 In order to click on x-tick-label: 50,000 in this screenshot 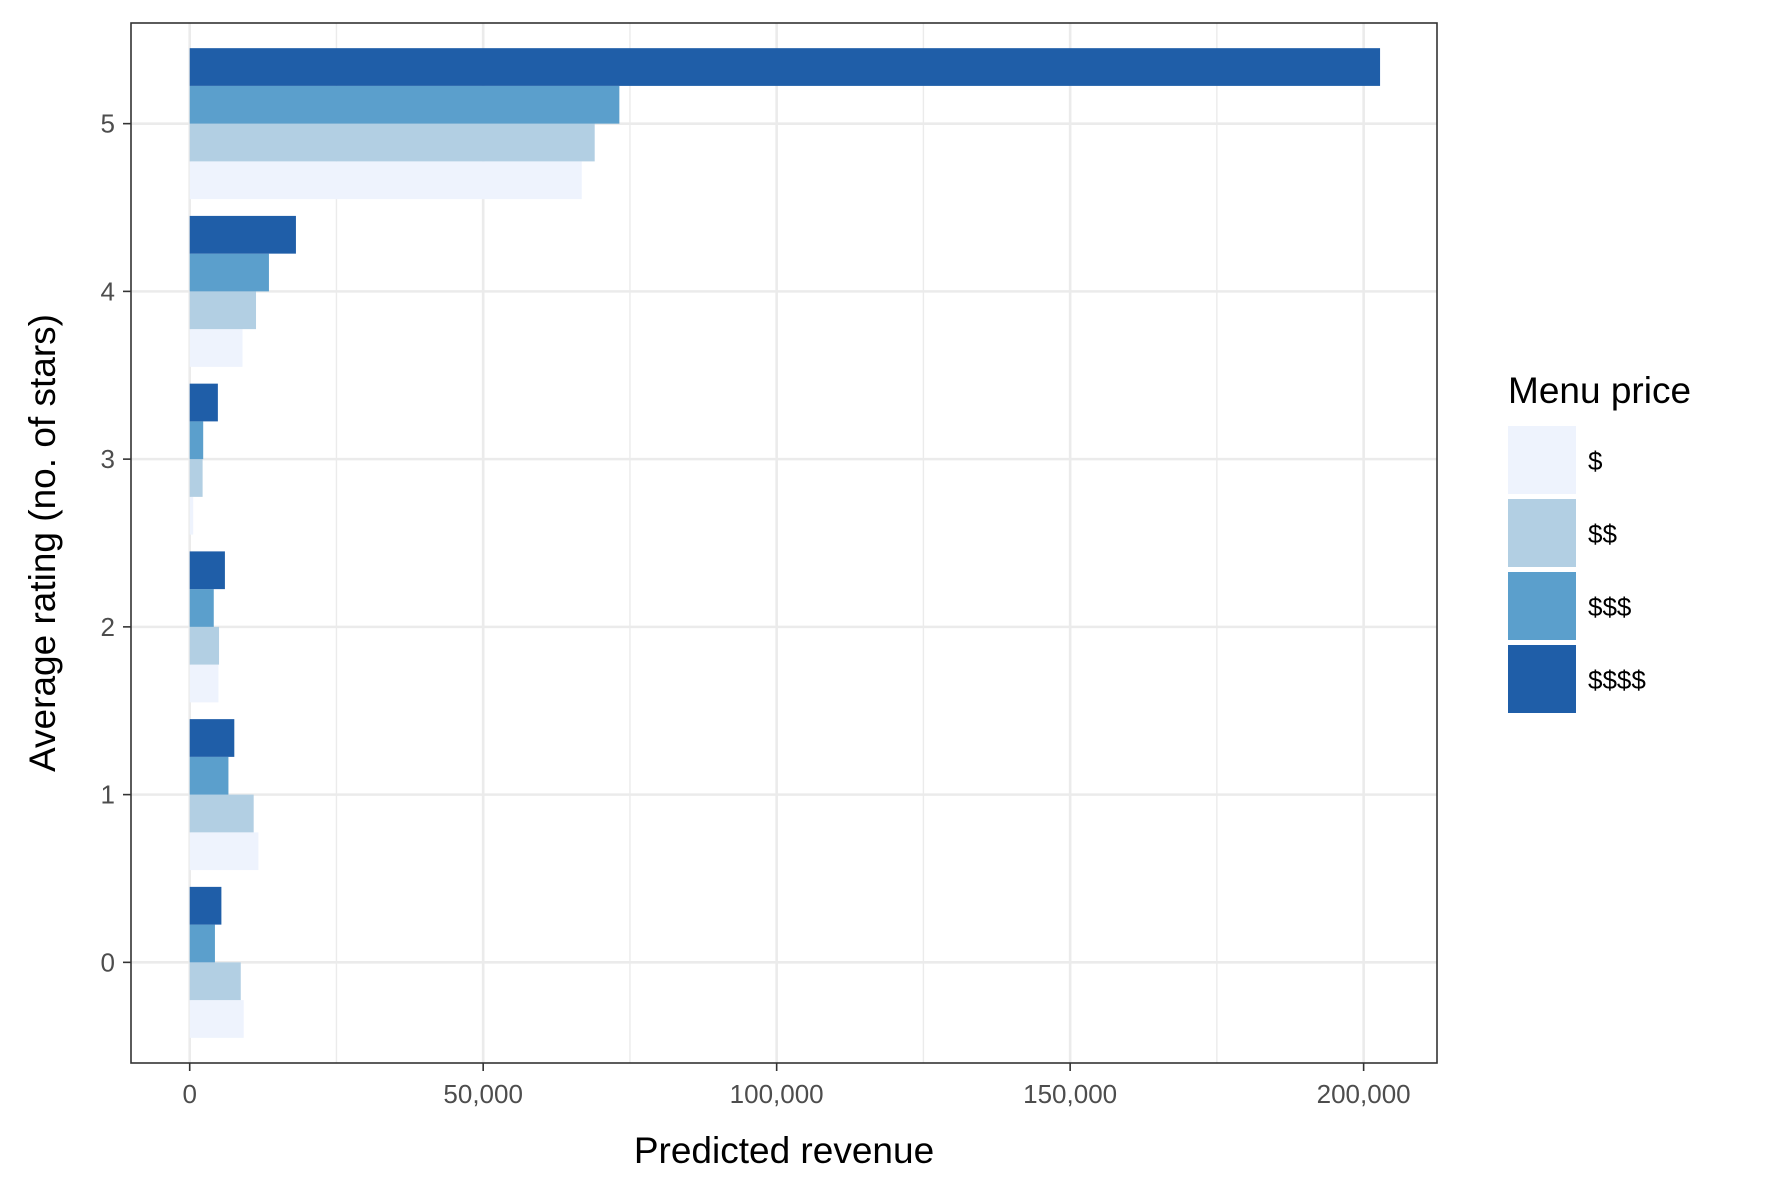, I will do `click(483, 1094)`.